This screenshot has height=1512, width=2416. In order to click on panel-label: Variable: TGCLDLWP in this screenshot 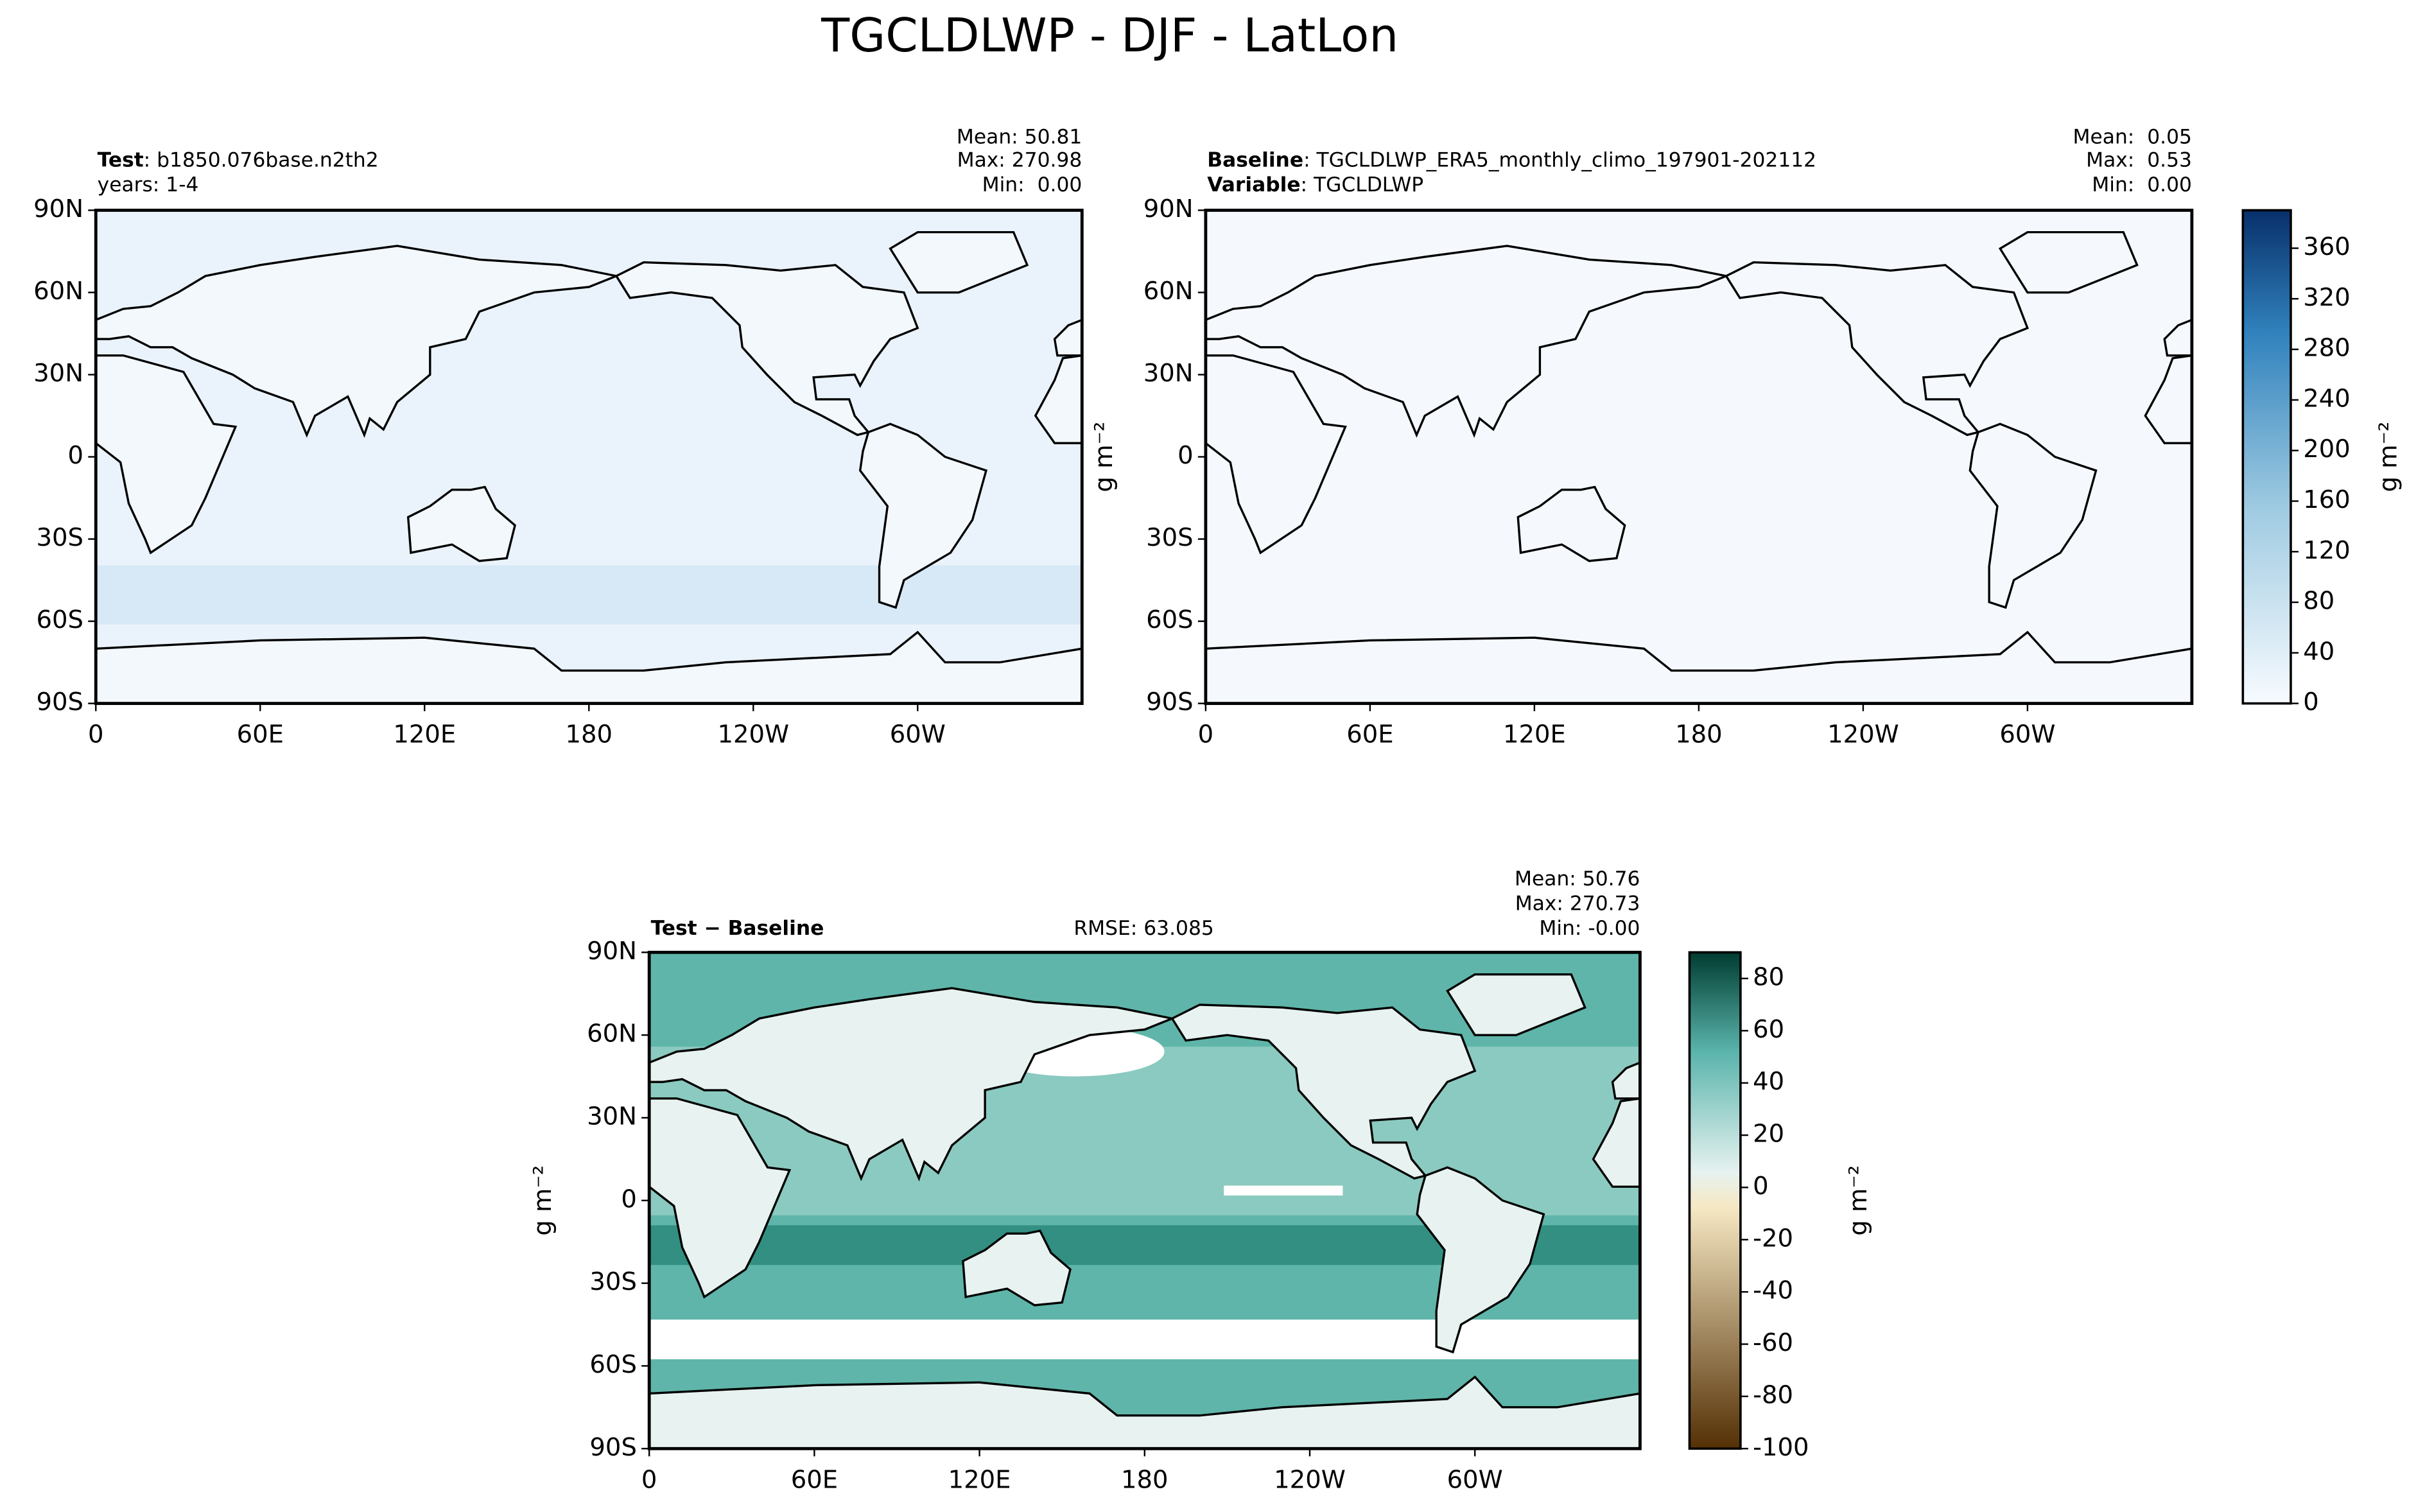, I will do `click(1315, 184)`.